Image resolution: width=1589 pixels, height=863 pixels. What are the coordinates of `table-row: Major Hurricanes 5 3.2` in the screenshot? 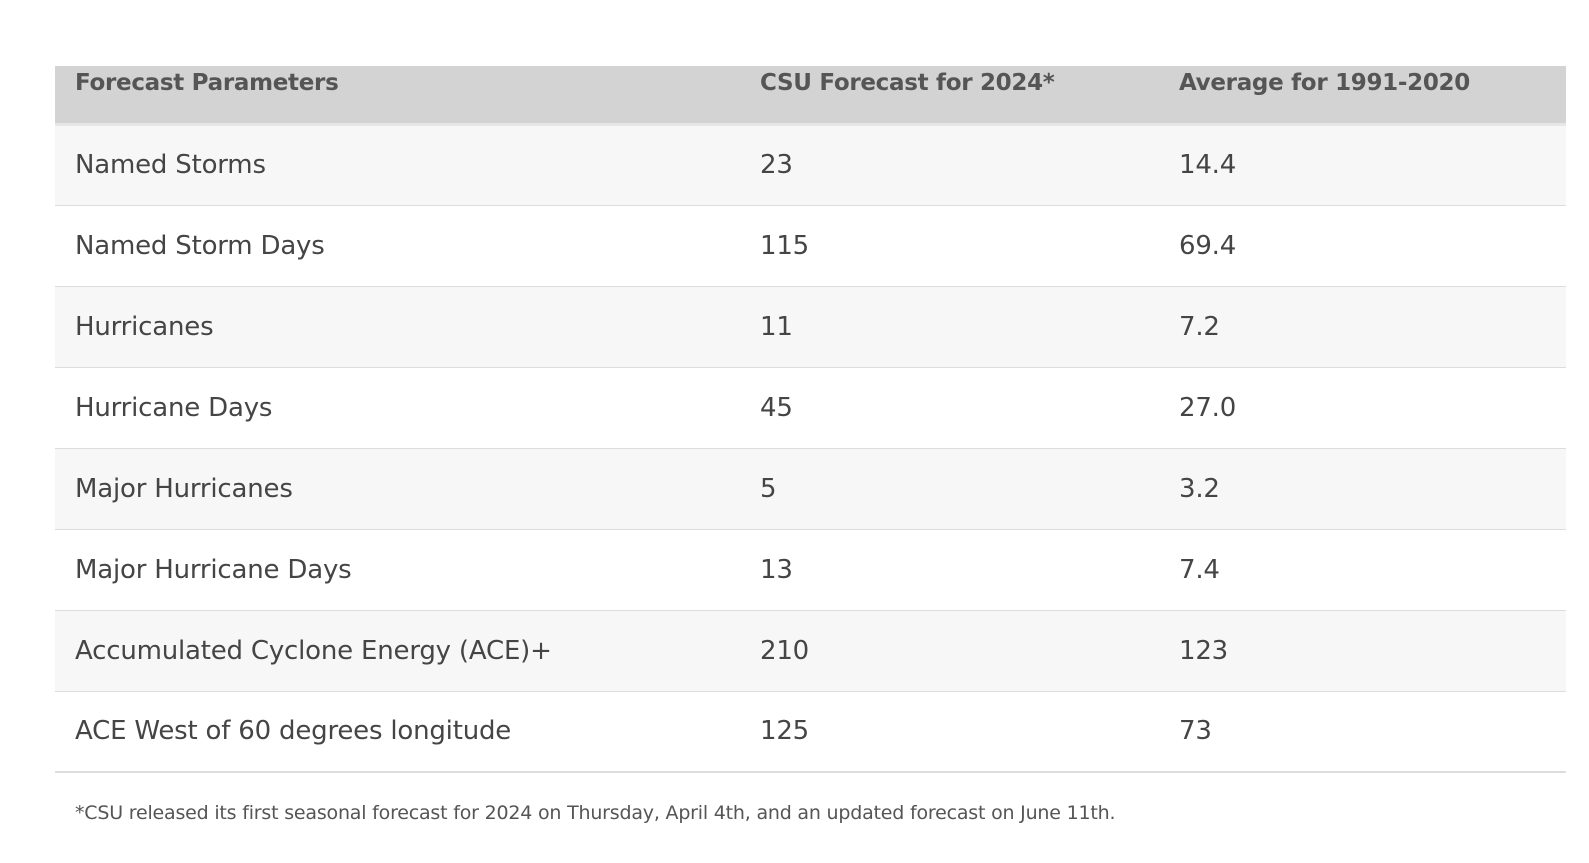 It's located at (810, 488).